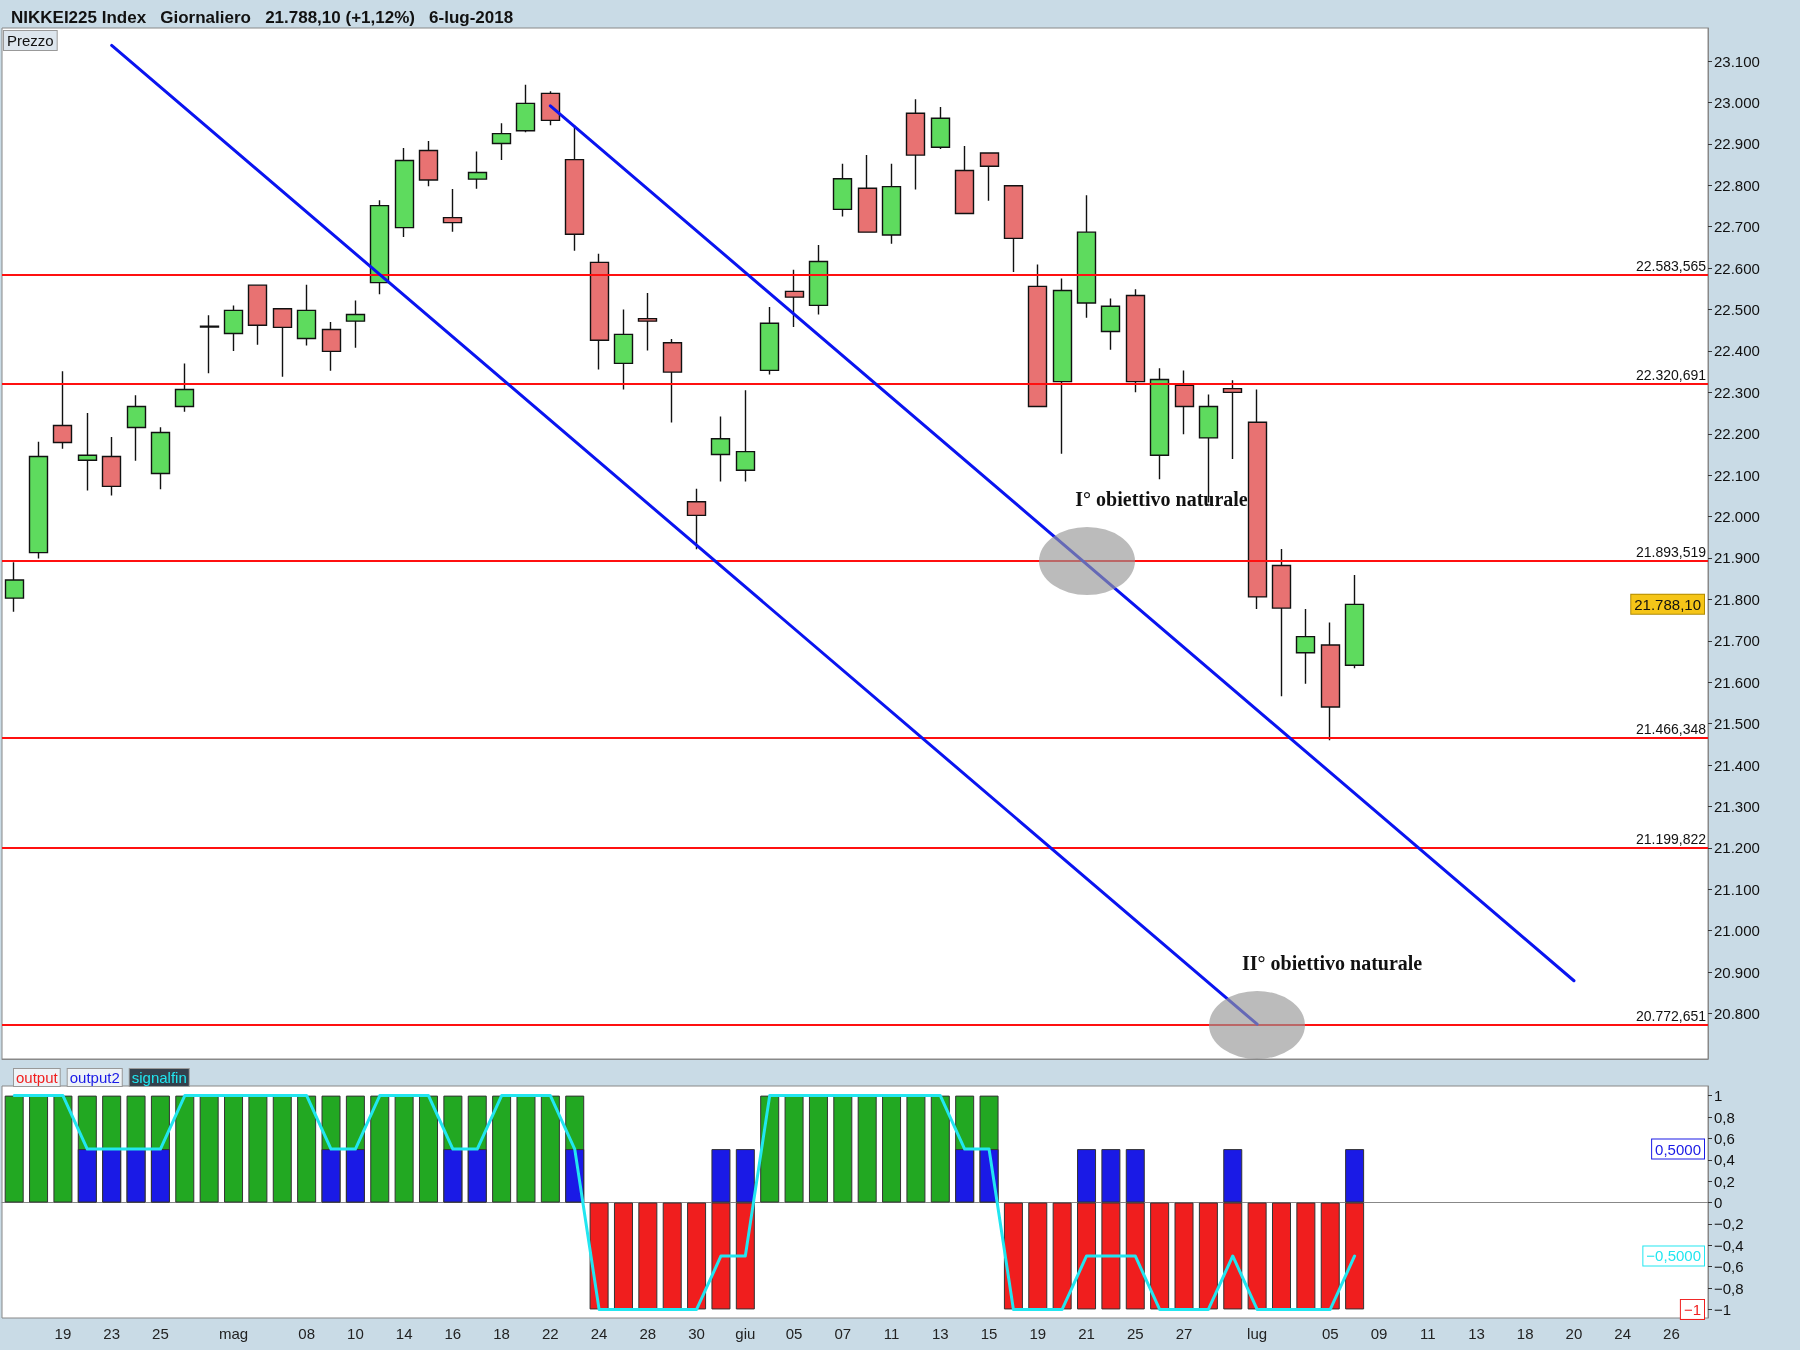 The width and height of the screenshot is (1800, 1350). What do you see at coordinates (684, 1202) in the screenshot?
I see `line-series` at bounding box center [684, 1202].